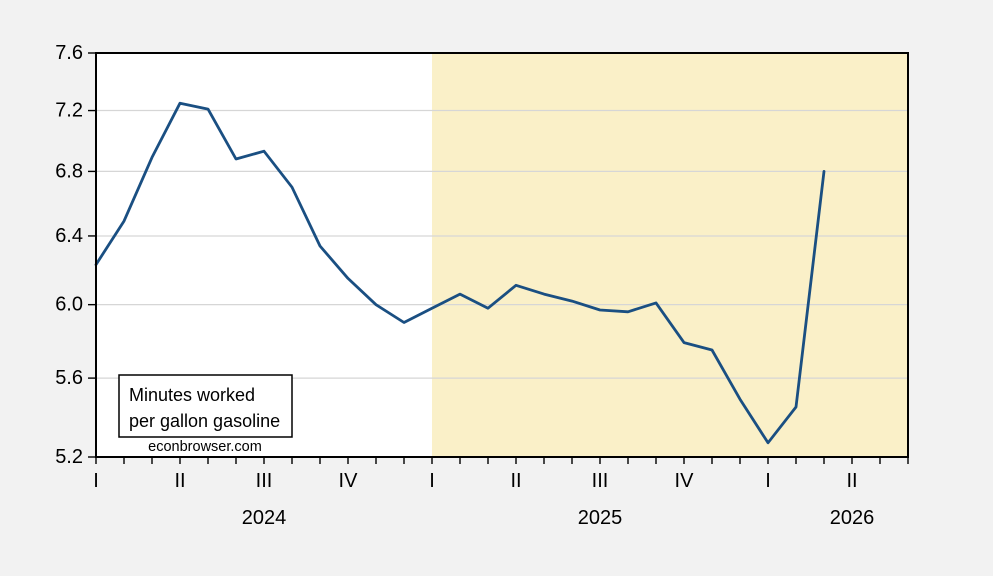 The image size is (993, 576). What do you see at coordinates (852, 518) in the screenshot?
I see `year-label: 2026` at bounding box center [852, 518].